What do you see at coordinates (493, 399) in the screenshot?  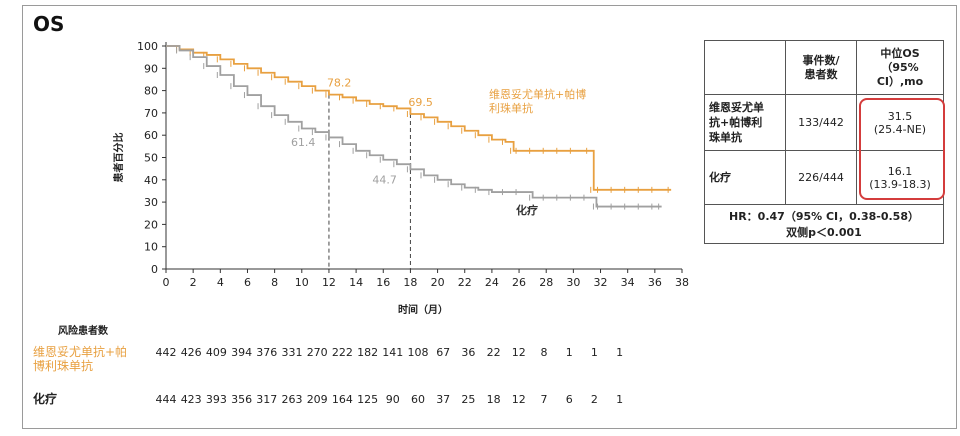 I see `risk-value: 18` at bounding box center [493, 399].